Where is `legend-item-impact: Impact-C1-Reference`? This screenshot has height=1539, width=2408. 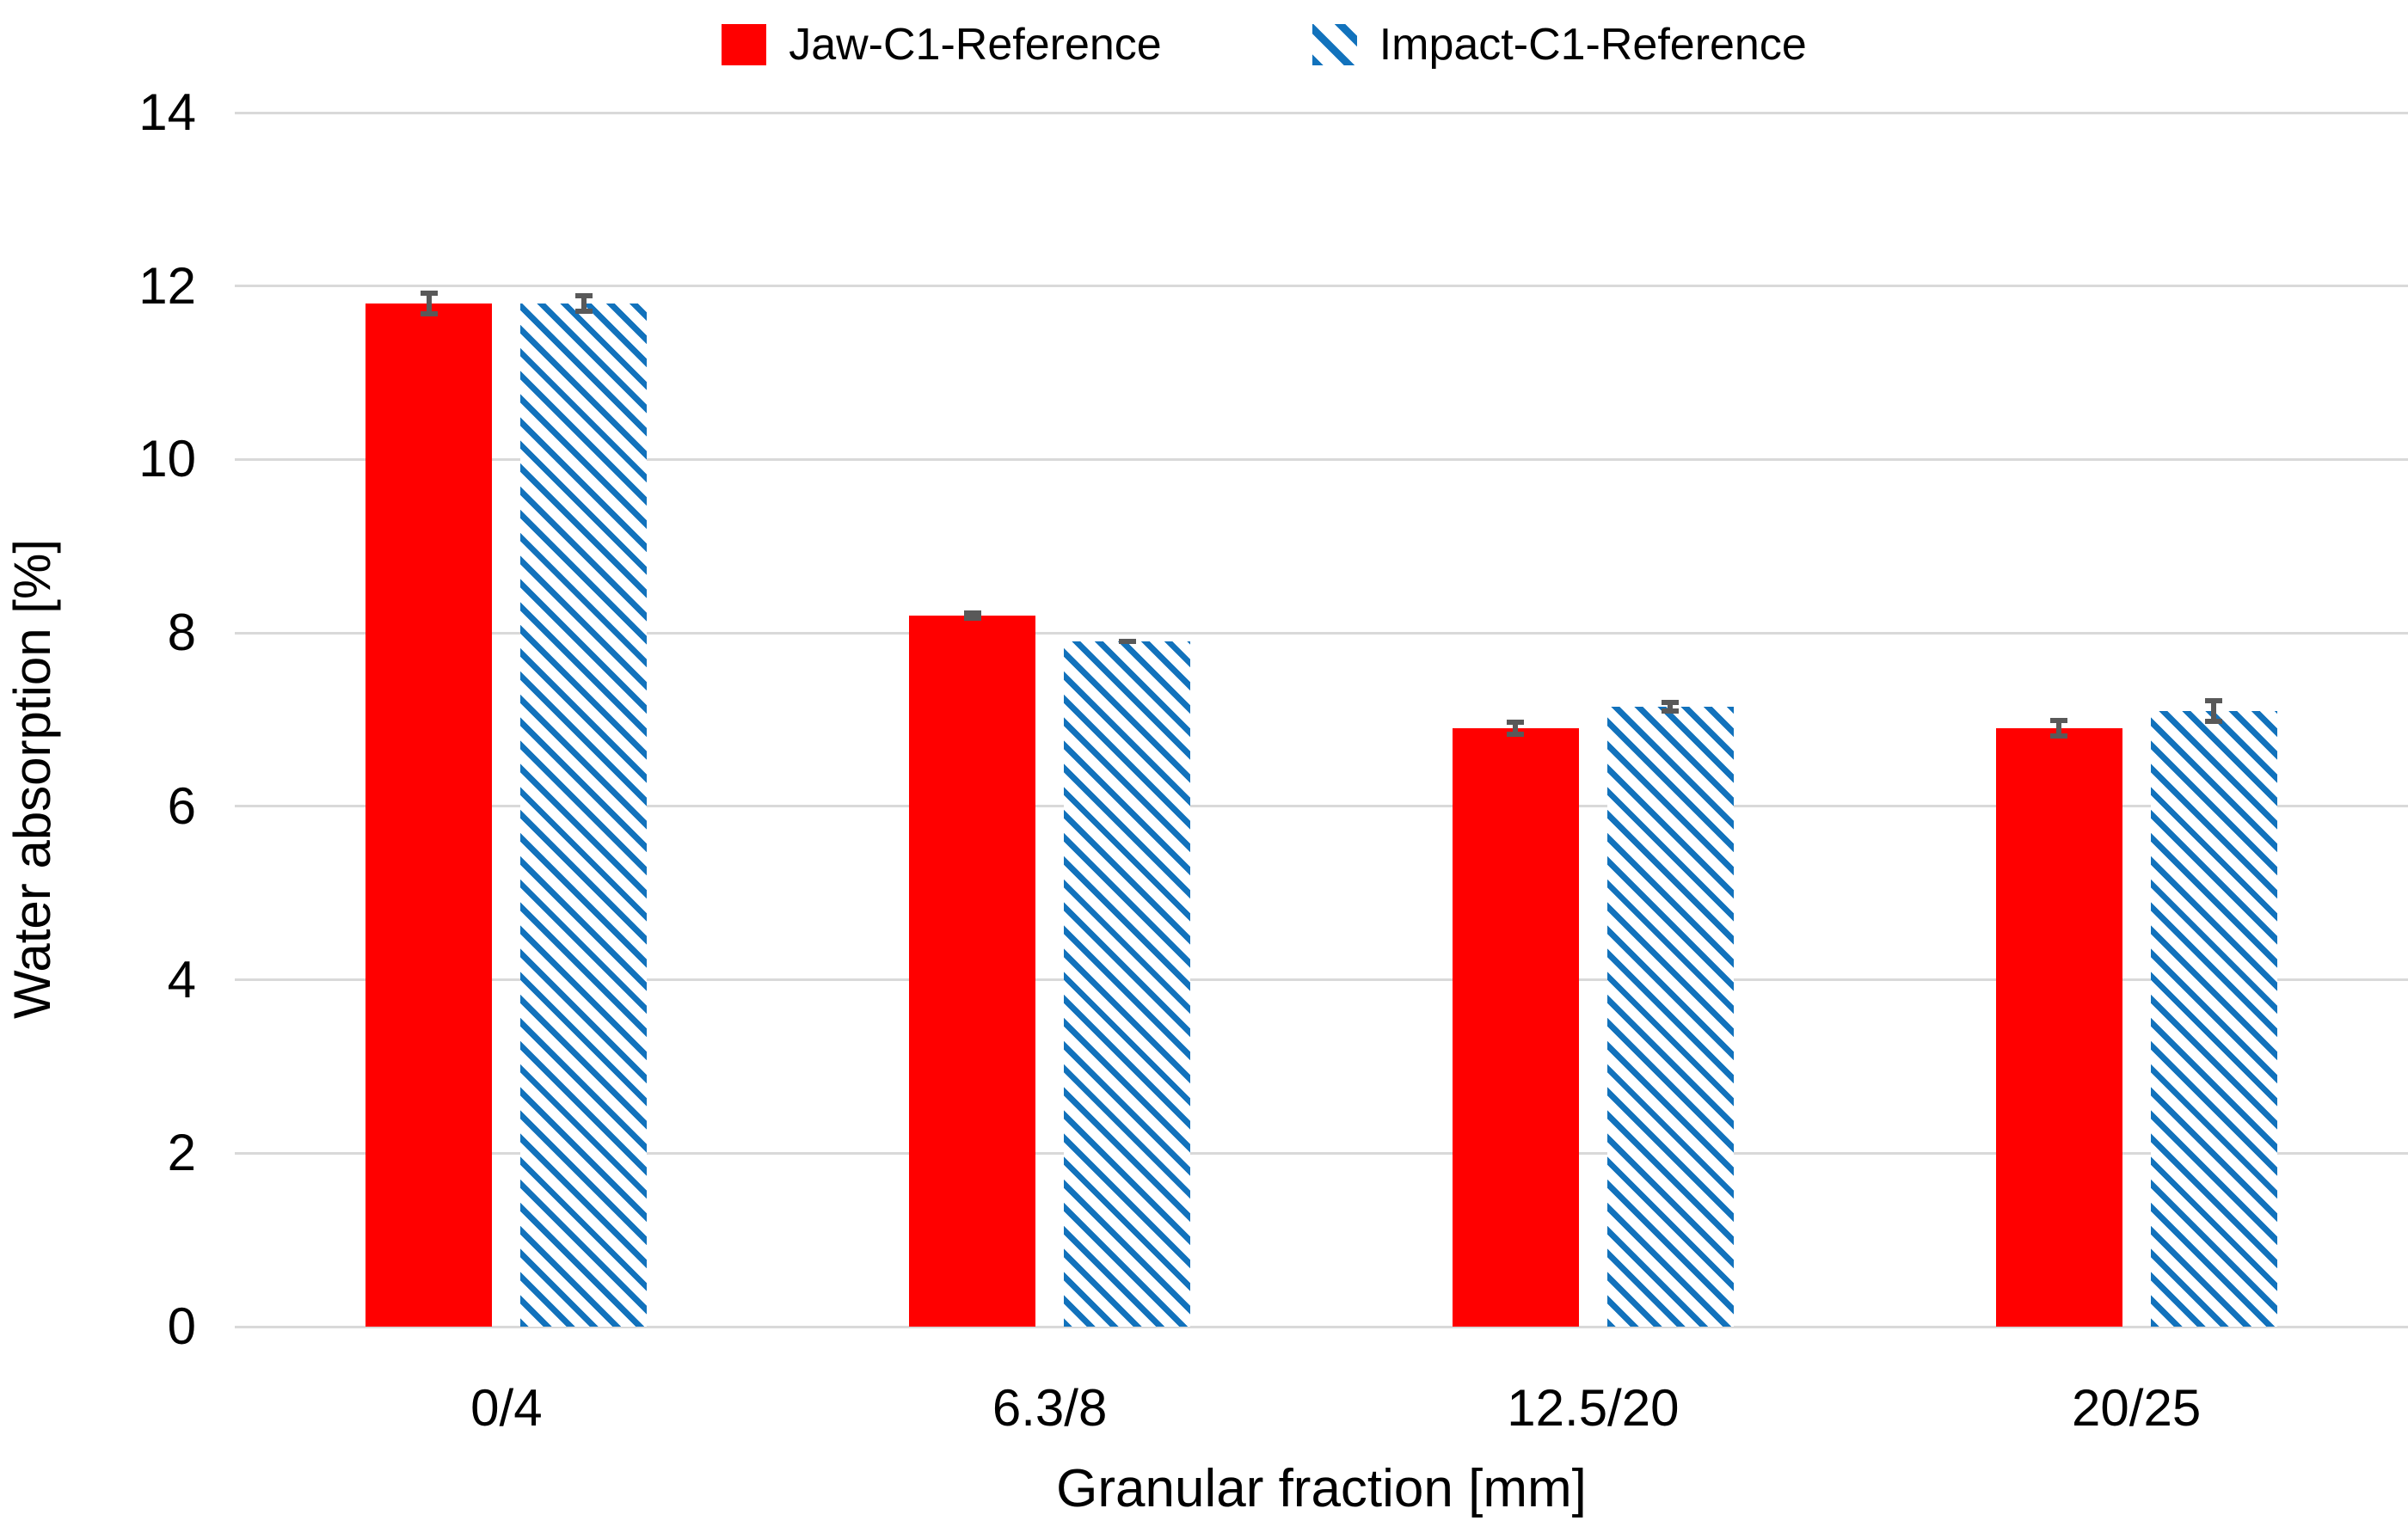 legend-item-impact: Impact-C1-Reference is located at coordinates (1559, 44).